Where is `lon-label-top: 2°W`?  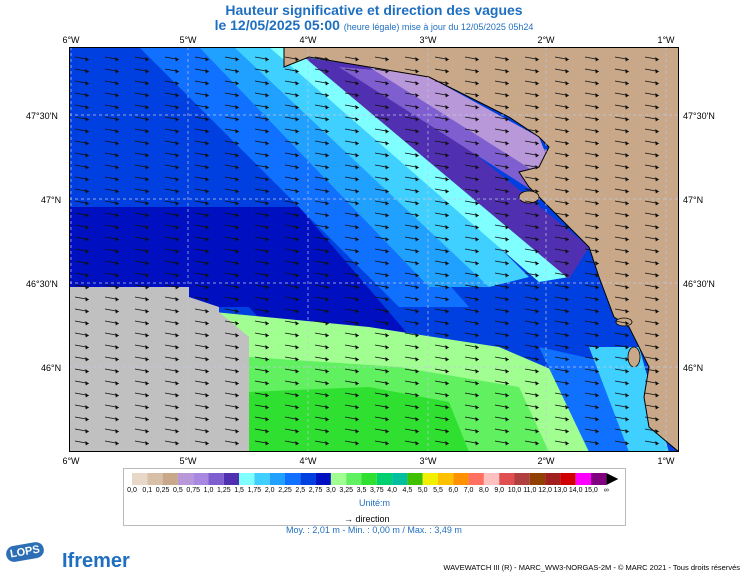
lon-label-top: 2°W is located at coordinates (546, 40).